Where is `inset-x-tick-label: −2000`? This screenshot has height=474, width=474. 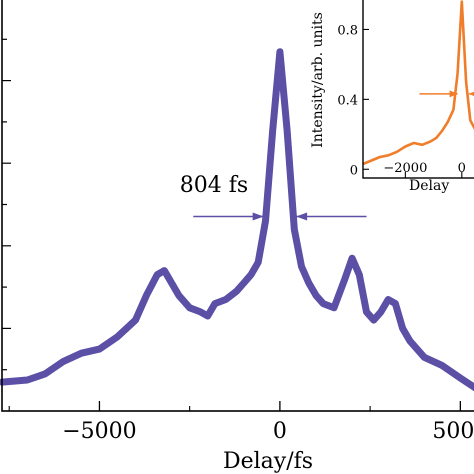 inset-x-tick-label: −2000 is located at coordinates (405, 168).